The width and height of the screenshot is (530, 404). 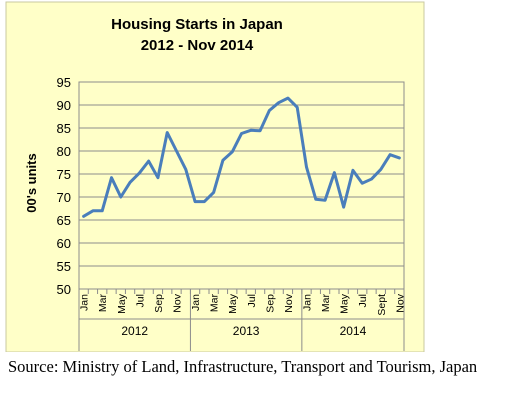 I want to click on y-tick-label: 75, so click(x=64, y=174).